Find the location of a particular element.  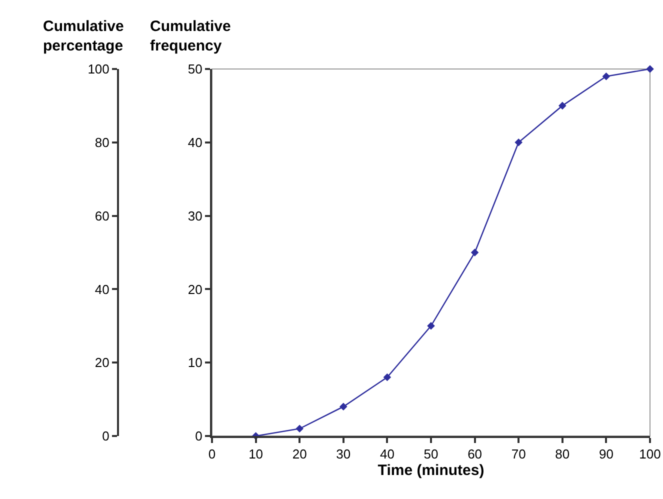

x-tick-label: 80 is located at coordinates (562, 454).